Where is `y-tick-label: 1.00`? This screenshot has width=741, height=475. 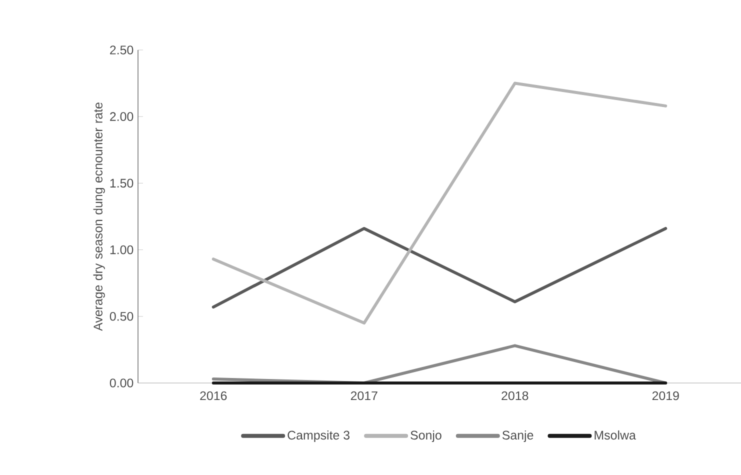 y-tick-label: 1.00 is located at coordinates (122, 249).